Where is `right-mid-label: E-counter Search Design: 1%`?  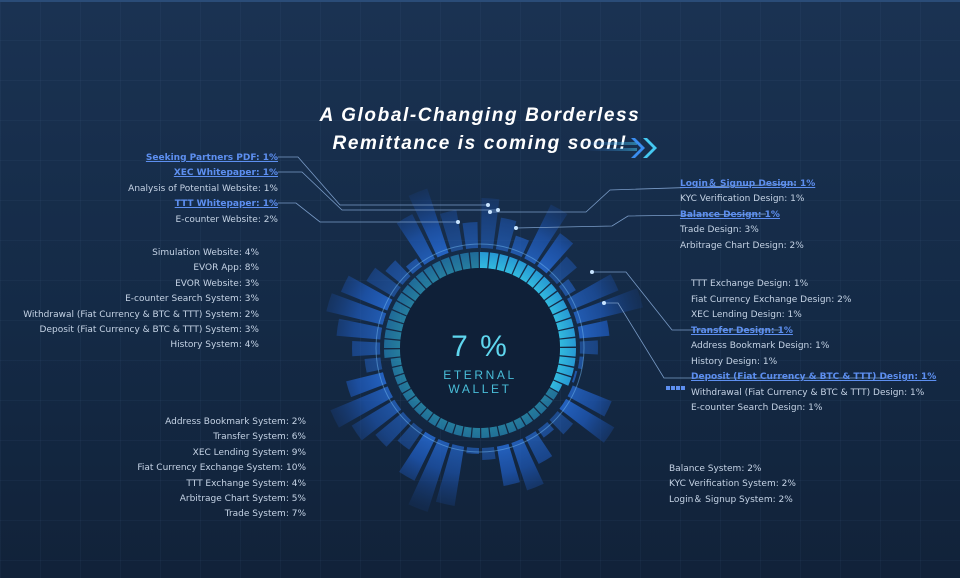 right-mid-label: E-counter Search Design: 1% is located at coordinates (757, 408).